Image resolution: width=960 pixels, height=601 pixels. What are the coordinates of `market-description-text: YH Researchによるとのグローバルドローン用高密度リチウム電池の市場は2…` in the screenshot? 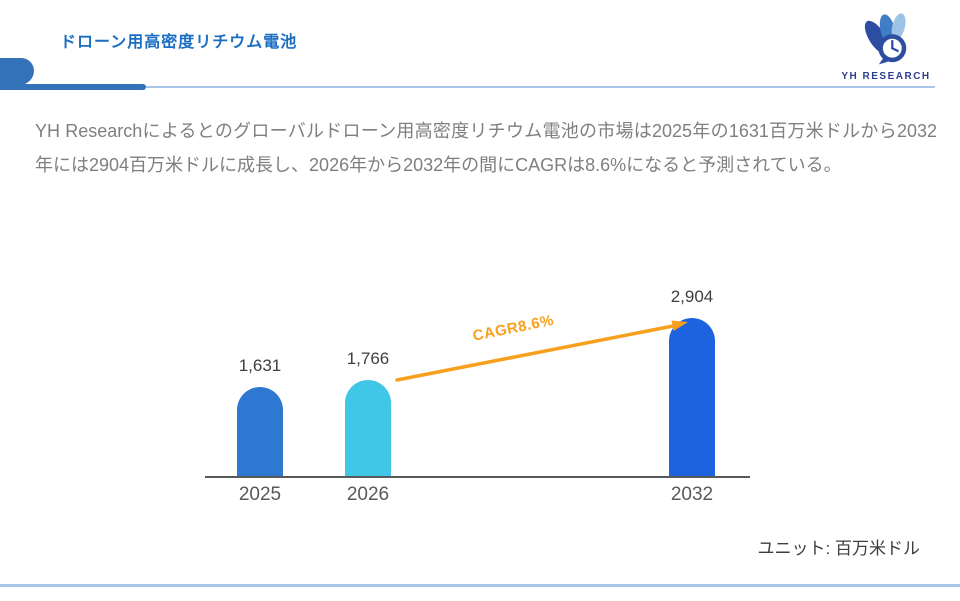 It's located at (486, 148).